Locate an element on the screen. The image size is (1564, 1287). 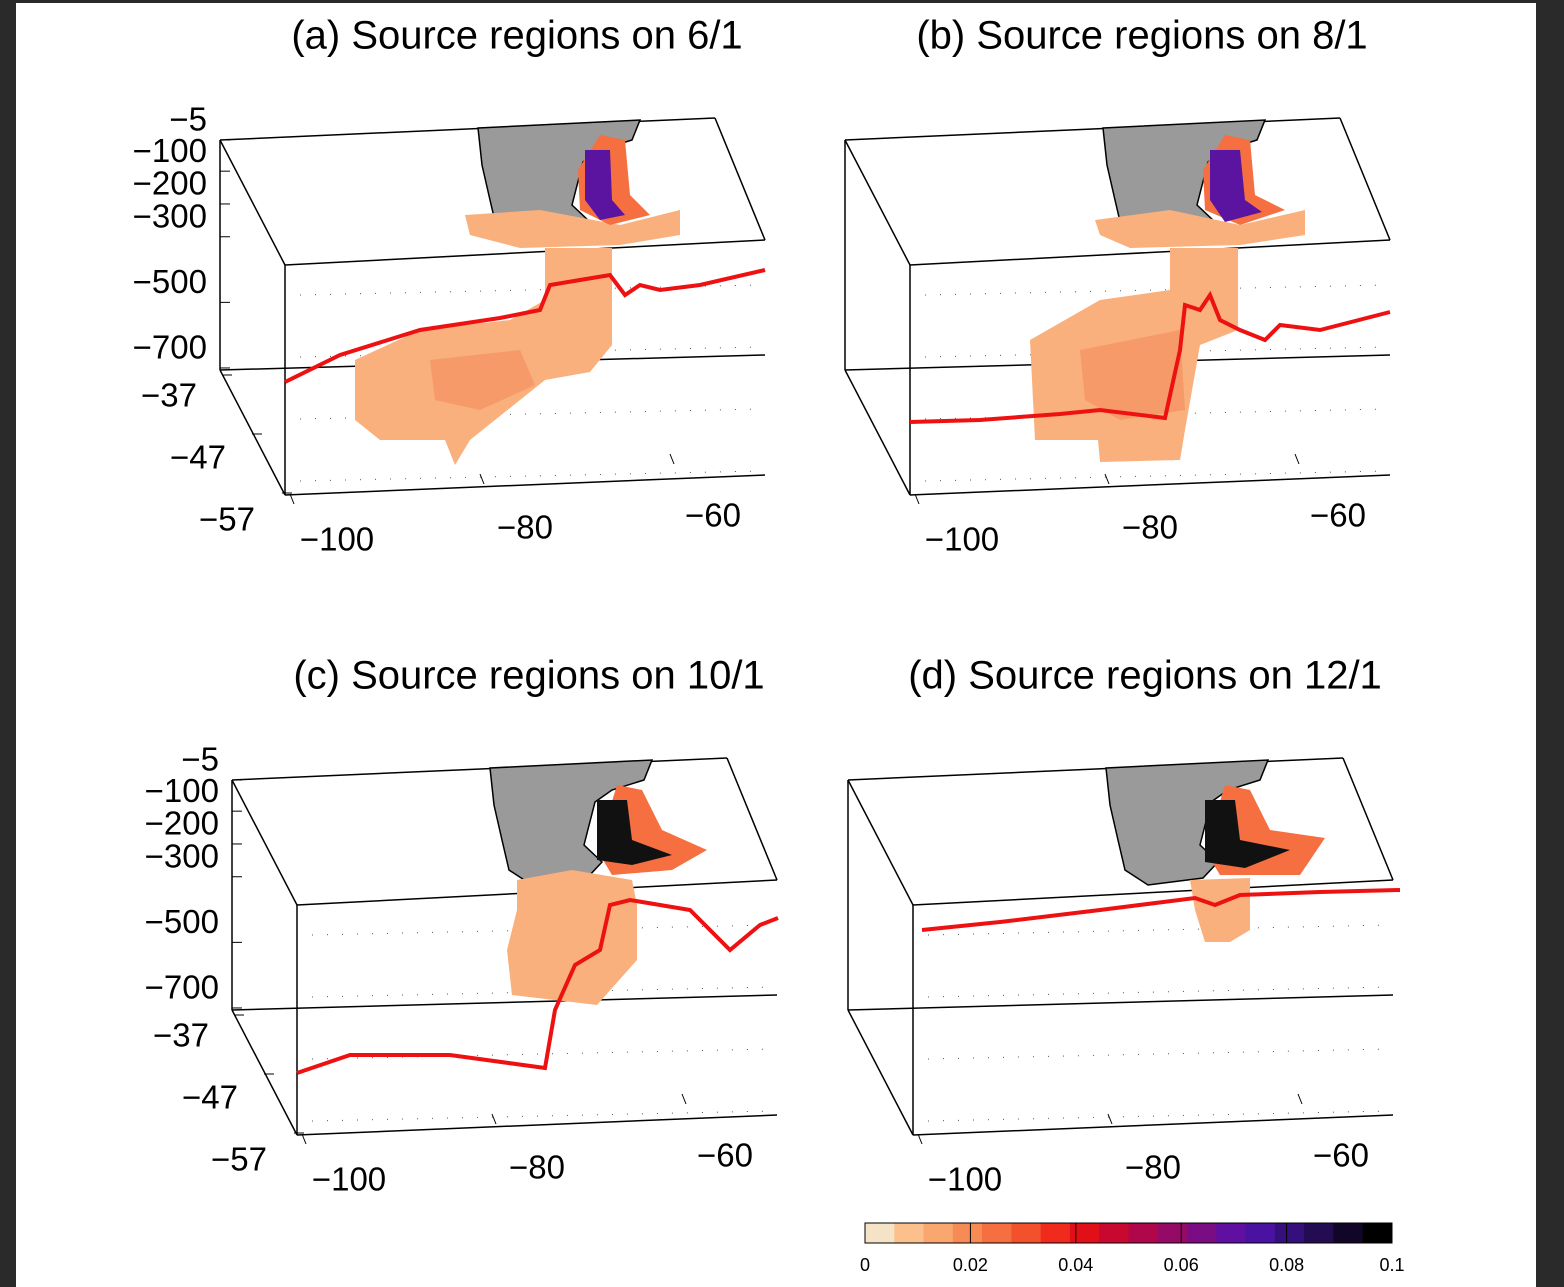
panel: (b) Source regions on 8/1 −100 −80 −60 is located at coordinates (1117, 286).